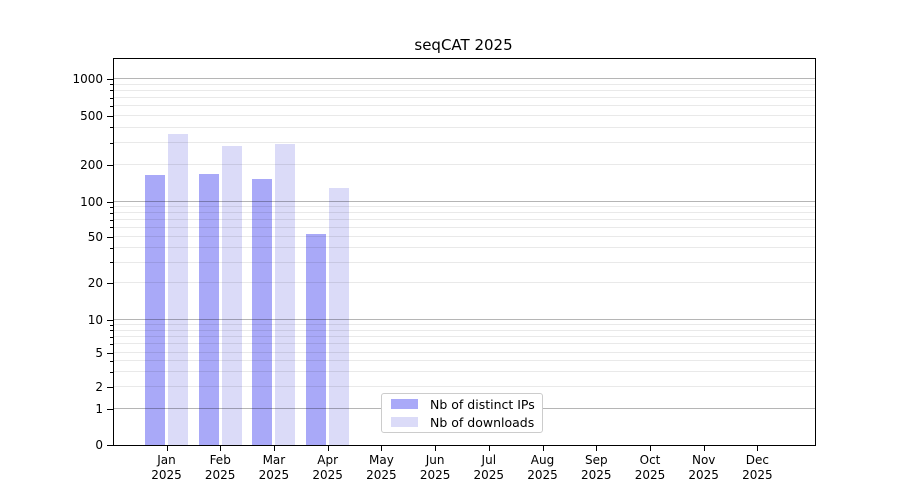 This screenshot has height=500, width=900. Describe the element at coordinates (95, 320) in the screenshot. I see `y-axis-tick-label: 10` at that location.